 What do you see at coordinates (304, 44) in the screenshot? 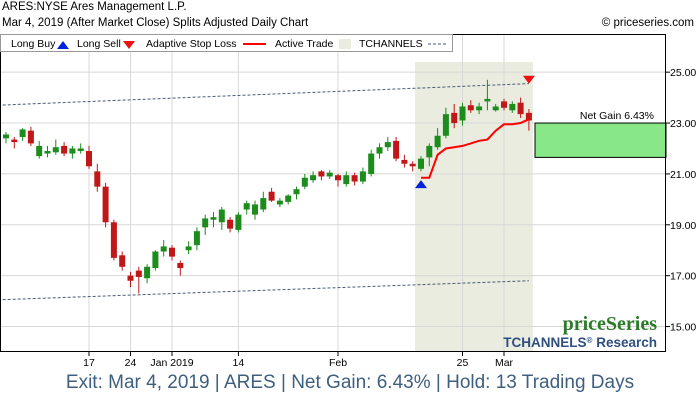
I see `legend-active-trade: Active Trade` at bounding box center [304, 44].